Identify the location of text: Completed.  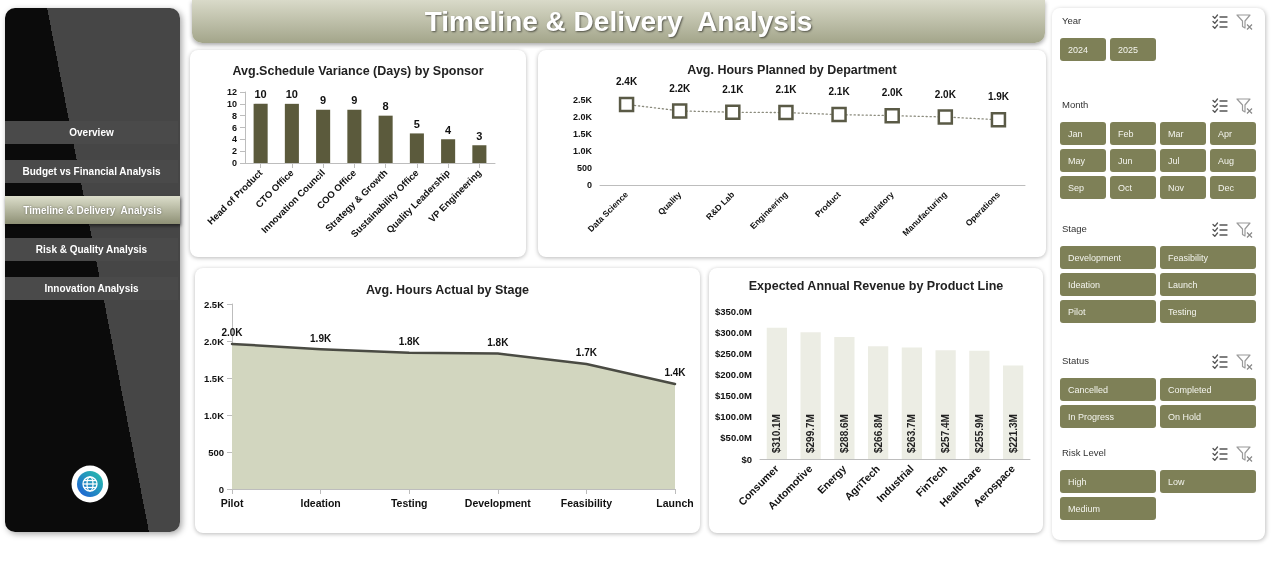
(1208, 389).